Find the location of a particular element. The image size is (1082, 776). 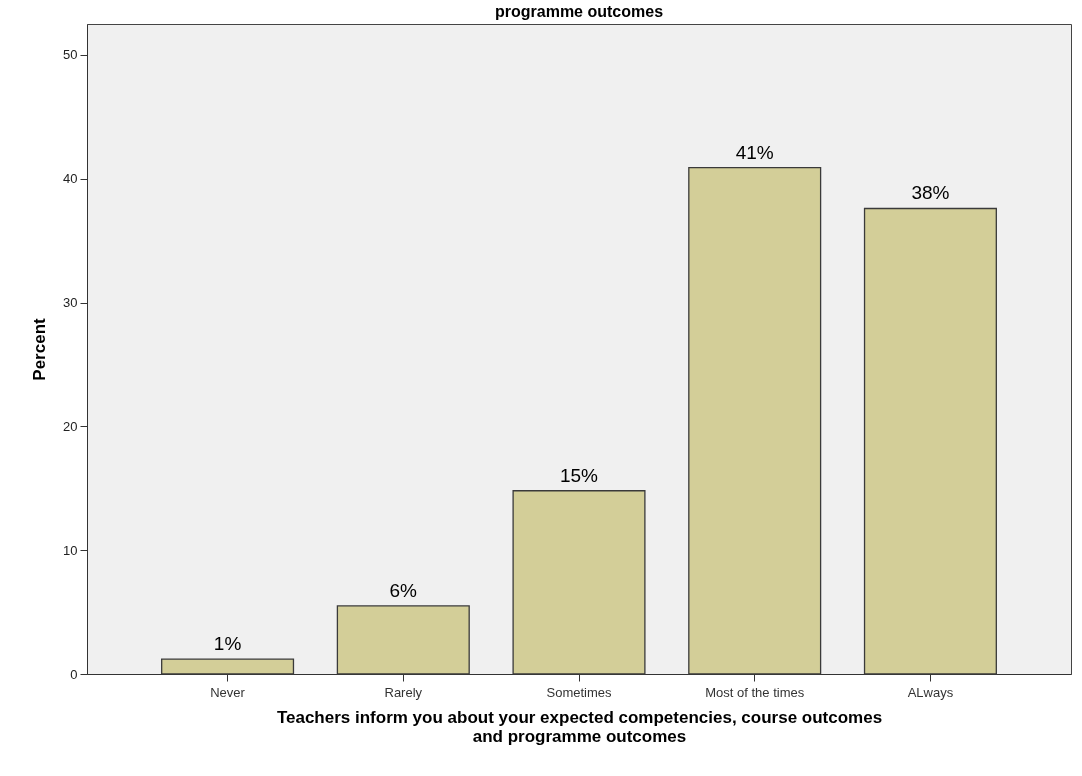

data-label: 1% is located at coordinates (227, 644).